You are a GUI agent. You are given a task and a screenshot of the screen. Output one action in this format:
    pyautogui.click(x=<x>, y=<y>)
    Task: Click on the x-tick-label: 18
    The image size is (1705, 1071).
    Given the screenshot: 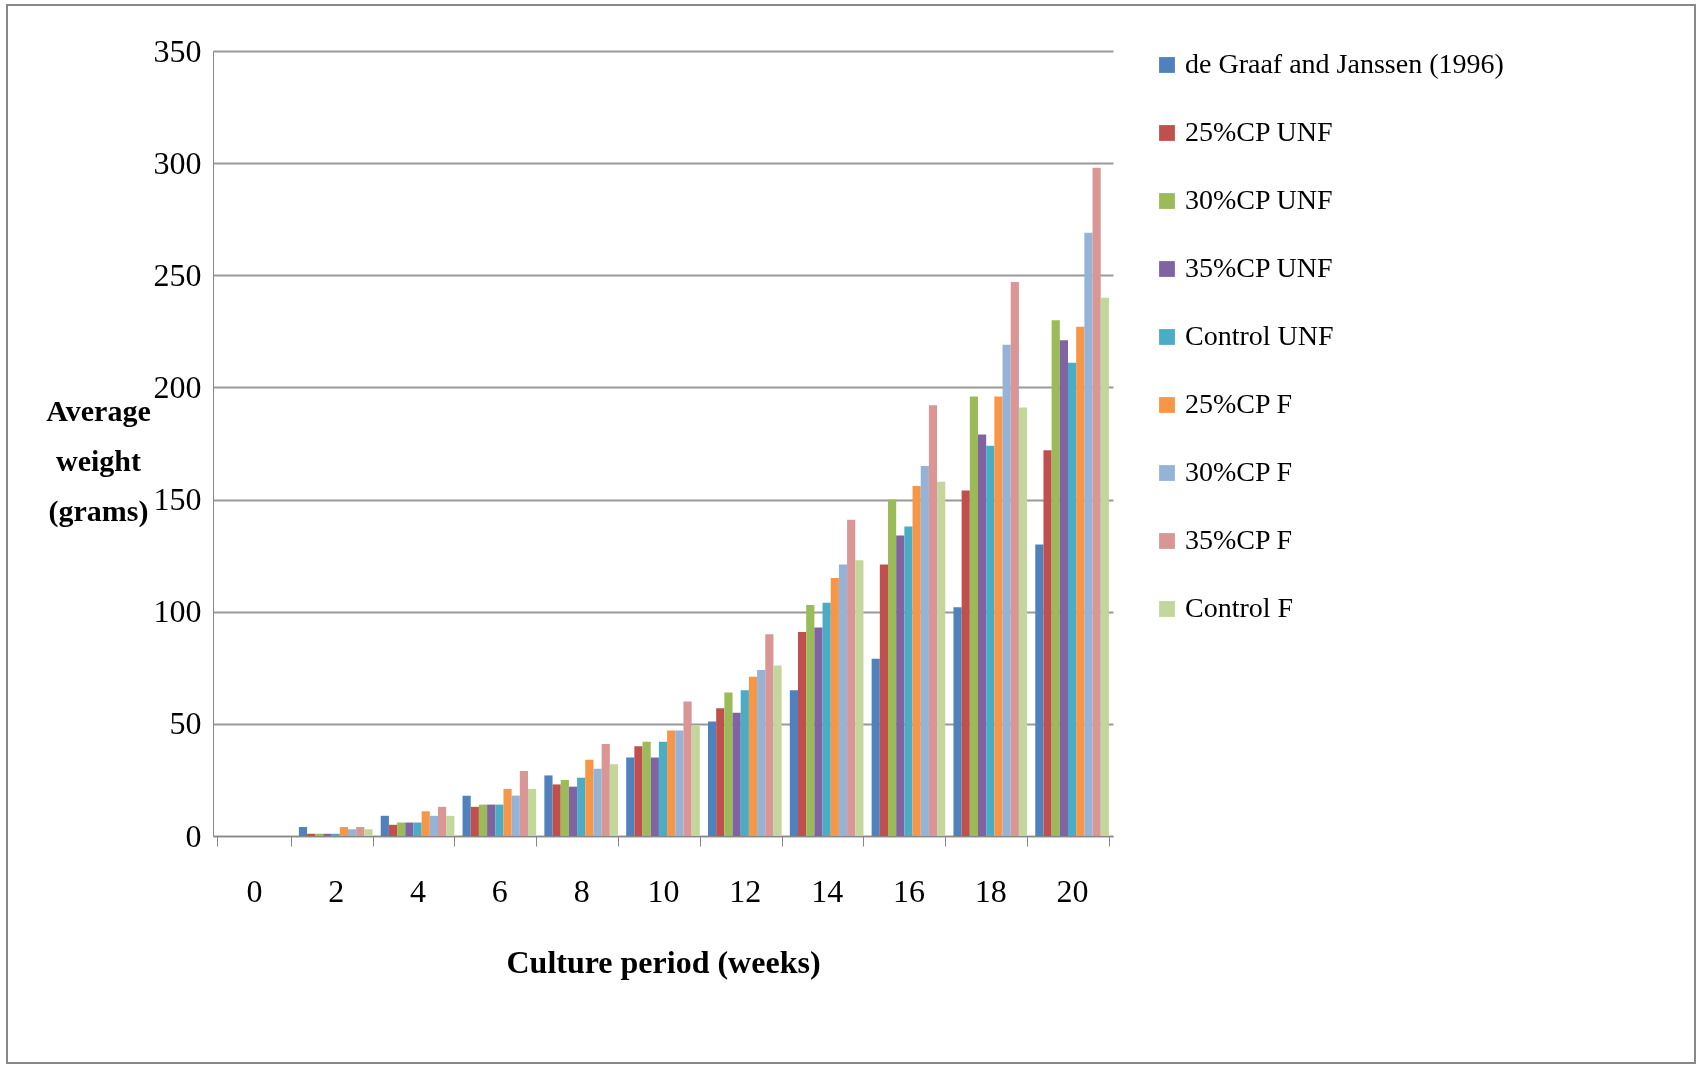 What is the action you would take?
    pyautogui.click(x=990, y=890)
    